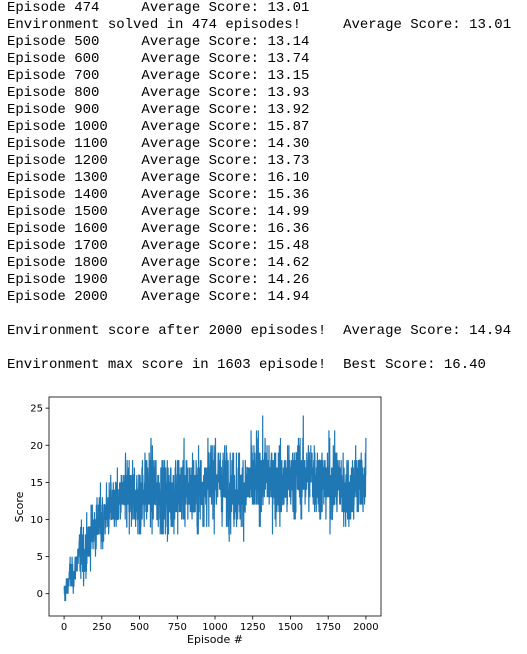  Describe the element at coordinates (209, 161) in the screenshot. I see `console-line-right: Average Score: 13.73` at that location.